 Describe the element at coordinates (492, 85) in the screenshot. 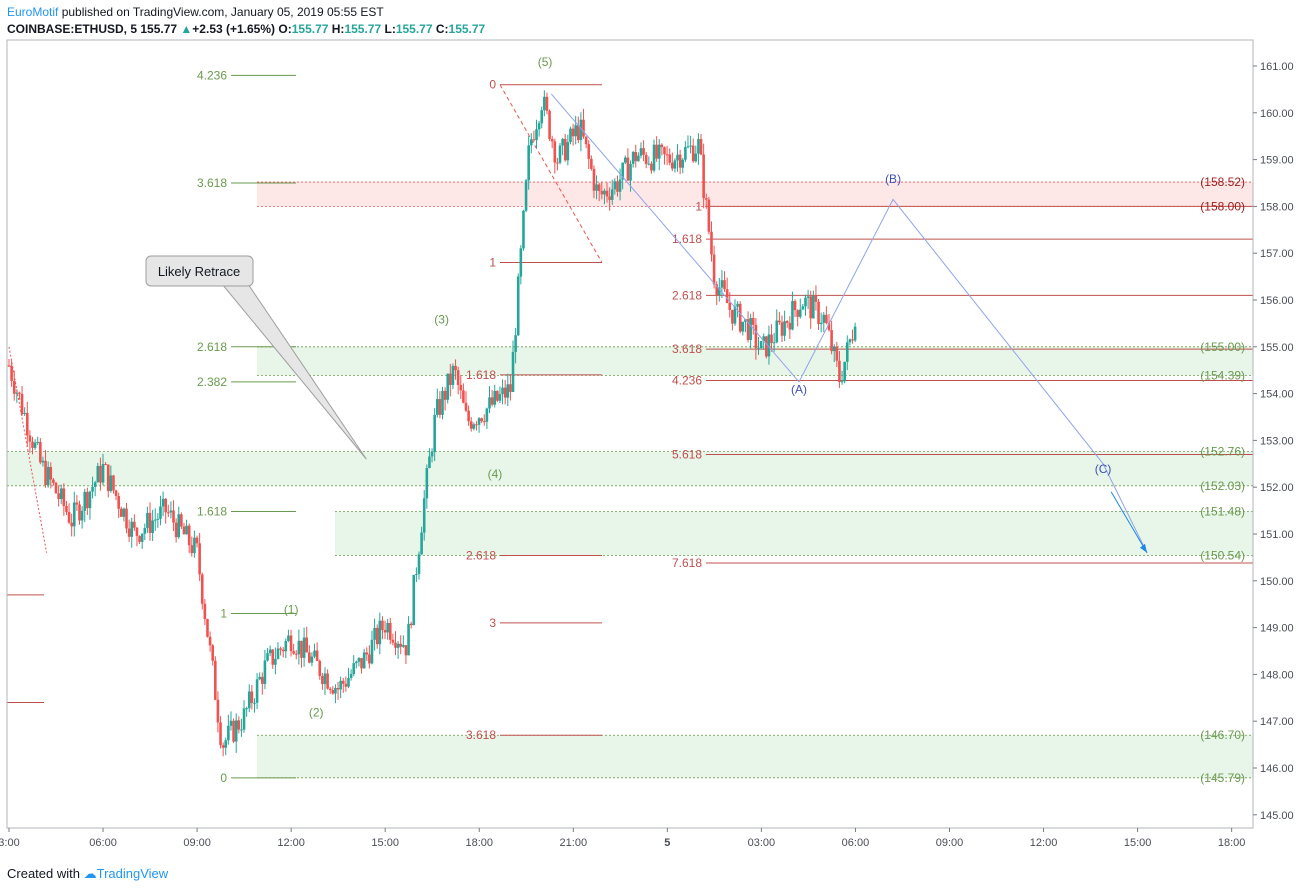

I see `fib-red-label: 0` at that location.